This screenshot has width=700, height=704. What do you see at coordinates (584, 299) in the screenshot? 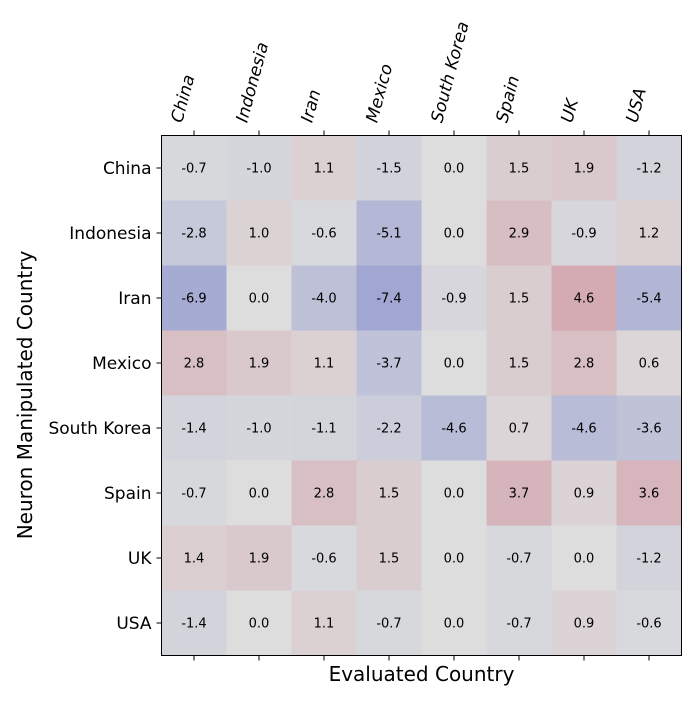
I see `cell-value-label: 4.6` at bounding box center [584, 299].